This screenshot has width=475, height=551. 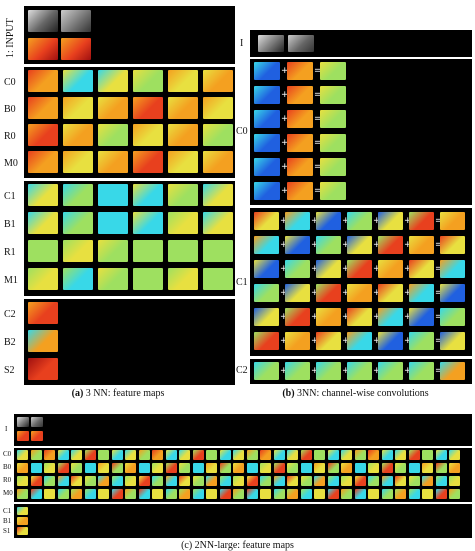 I want to click on row-label-c1: C1, so click(x=7, y=511).